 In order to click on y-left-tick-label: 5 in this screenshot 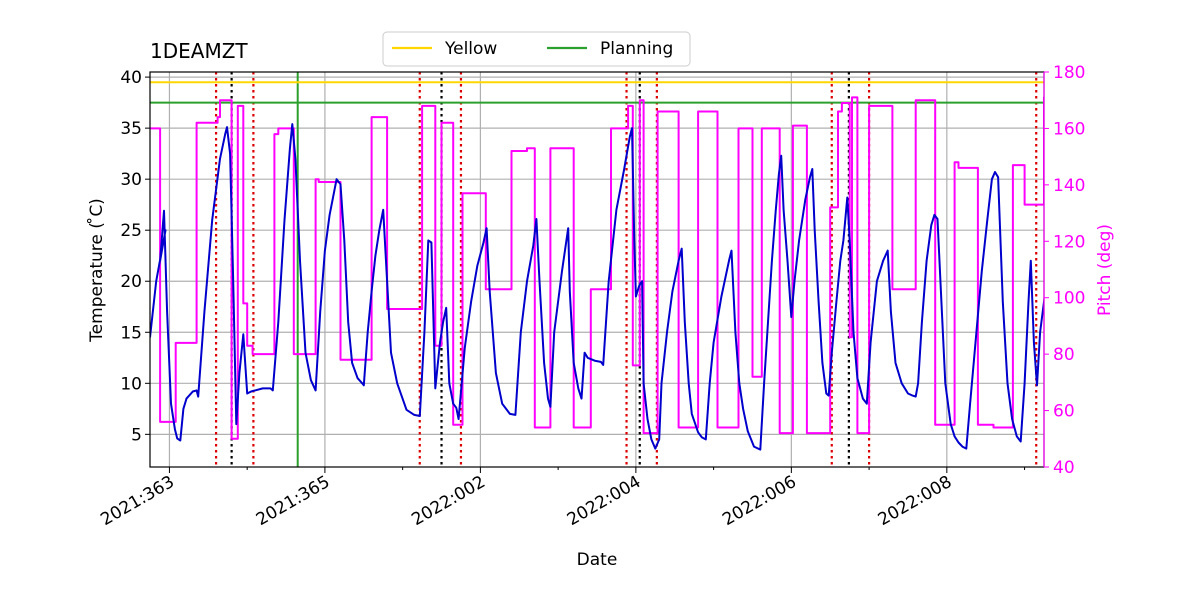, I will do `click(136, 435)`.